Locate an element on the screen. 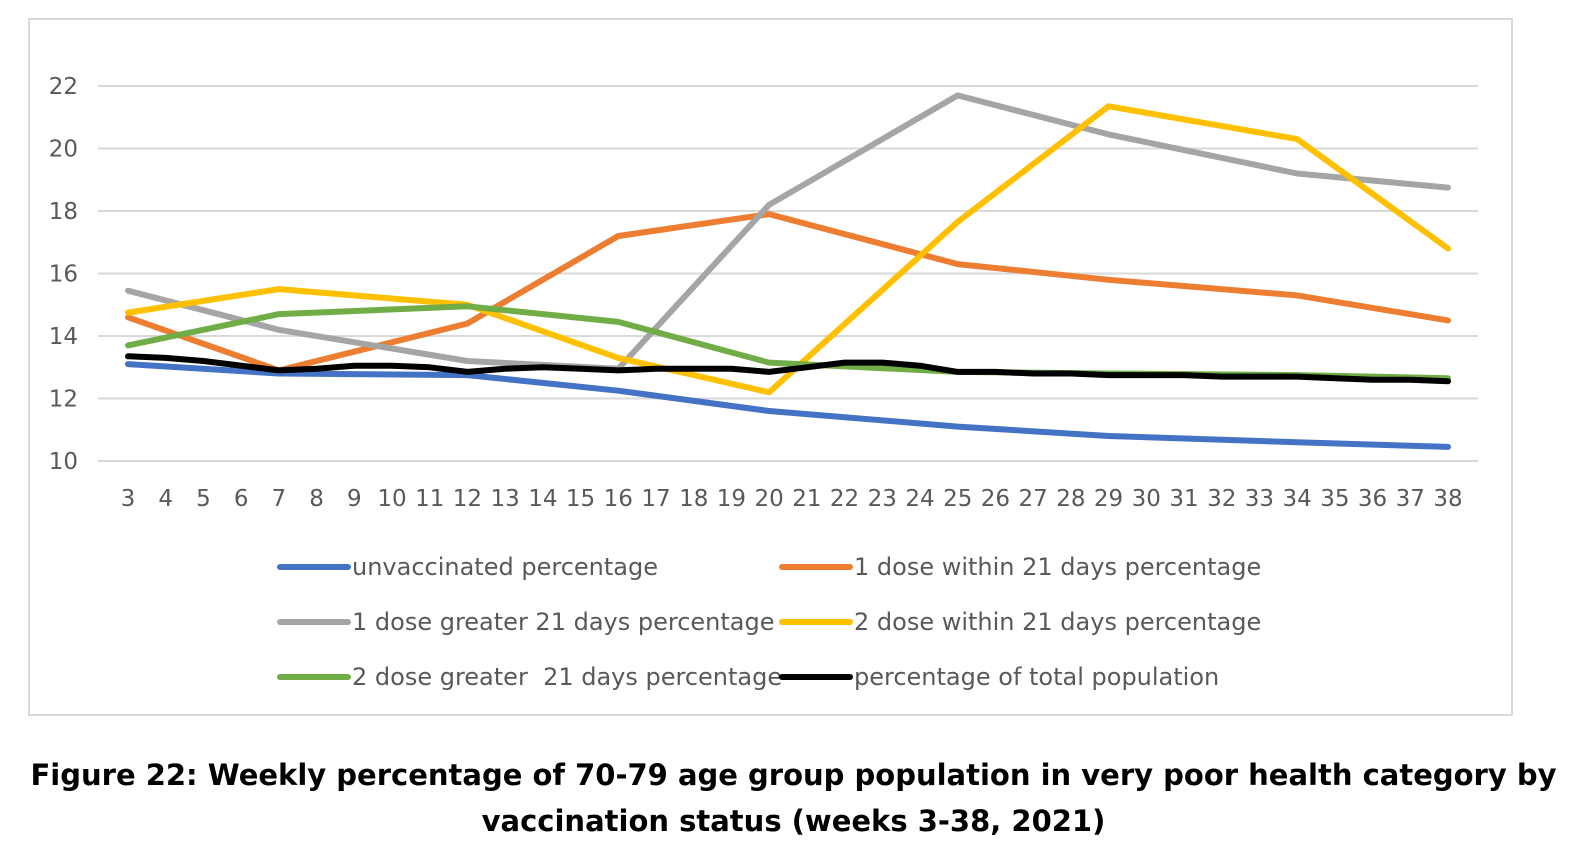 This screenshot has width=1587, height=852. caption-line-2: vaccination status (weeks 3-38, 2021) is located at coordinates (793, 821).